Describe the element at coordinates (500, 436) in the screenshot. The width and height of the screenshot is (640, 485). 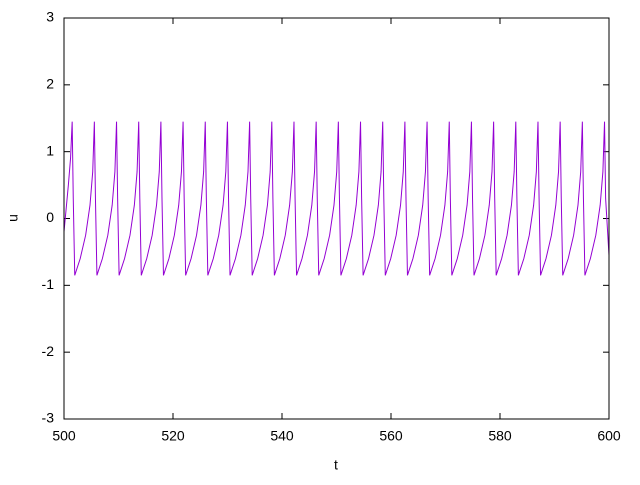
I see `x-tick-label: 580` at that location.